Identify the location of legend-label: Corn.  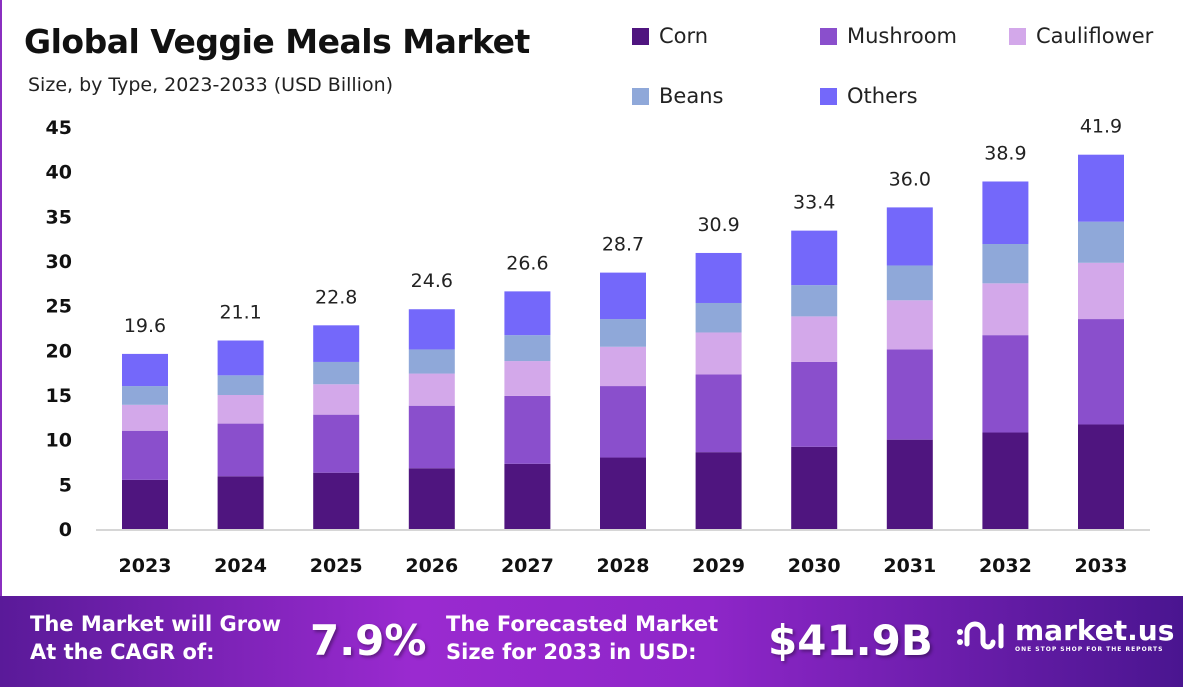
(684, 36).